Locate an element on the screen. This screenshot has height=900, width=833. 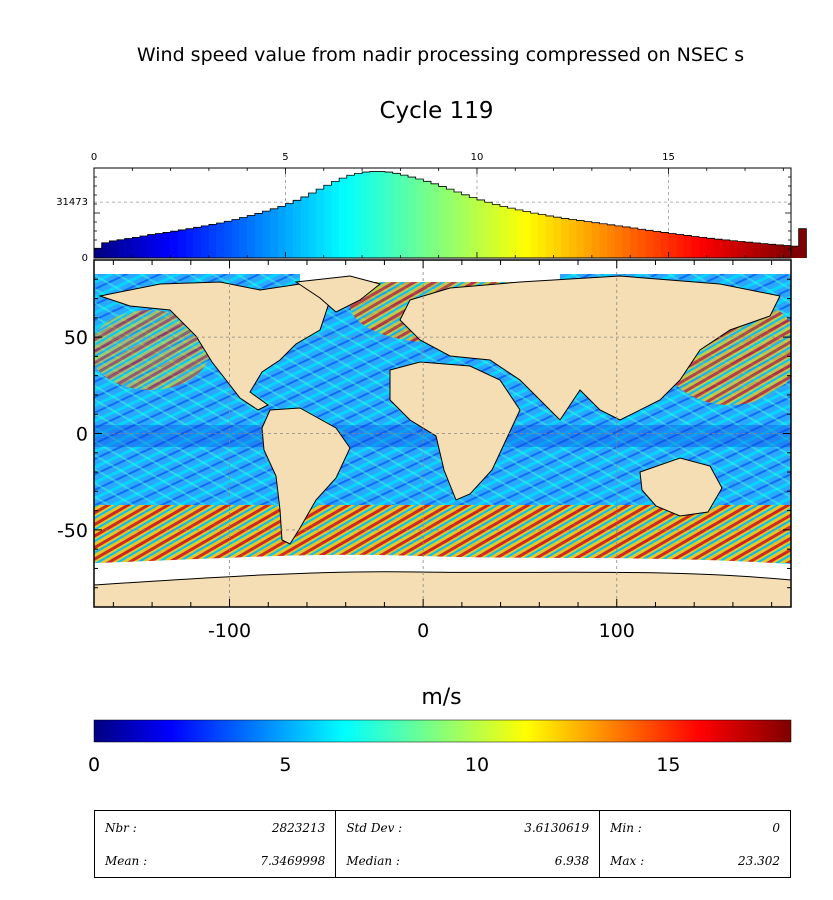
histogram-x-tick-label: 10 is located at coordinates (477, 157).